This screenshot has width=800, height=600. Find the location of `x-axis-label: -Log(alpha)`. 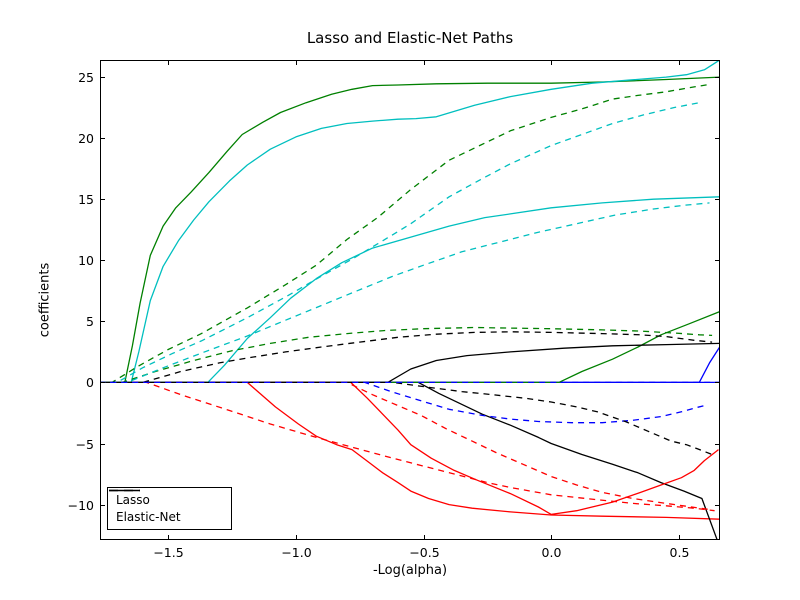

x-axis-label: -Log(alpha) is located at coordinates (410, 570).